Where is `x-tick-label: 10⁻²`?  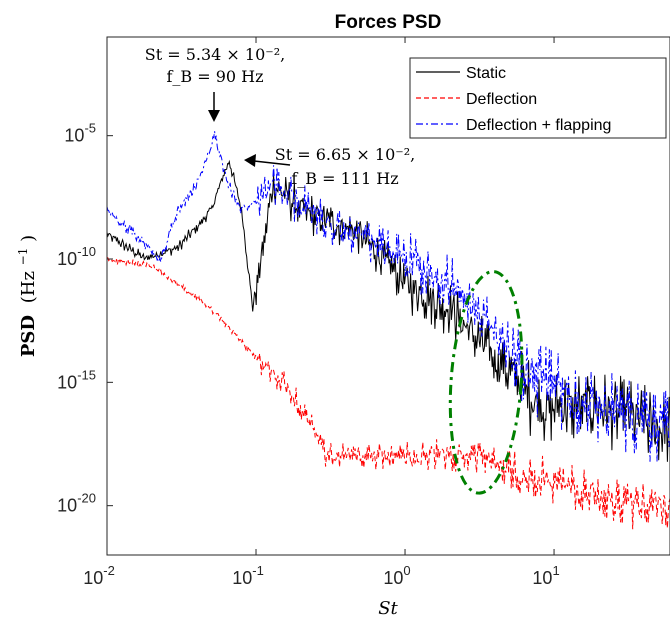 x-tick-label: 10⁻² is located at coordinates (99, 575).